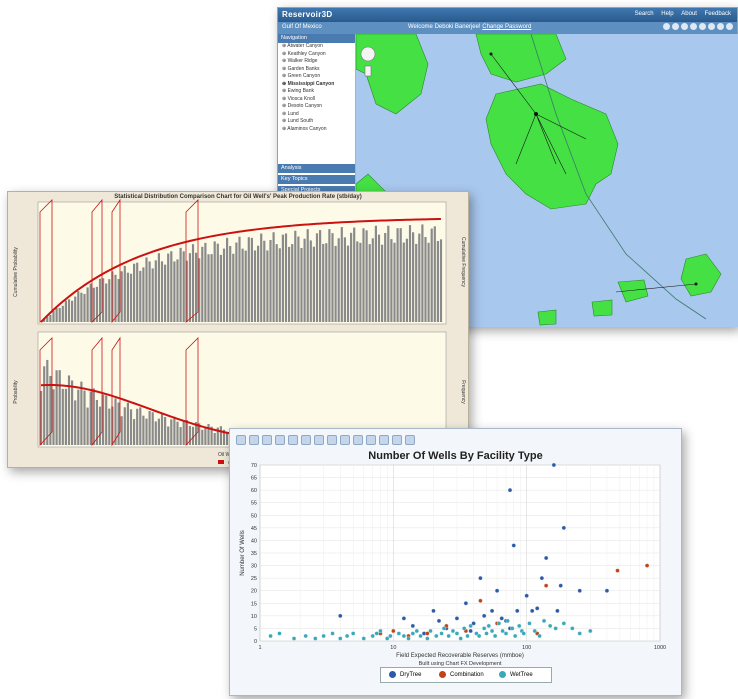  I want to click on nav-item: ⊕ Viosca Knoll, so click(299, 98).